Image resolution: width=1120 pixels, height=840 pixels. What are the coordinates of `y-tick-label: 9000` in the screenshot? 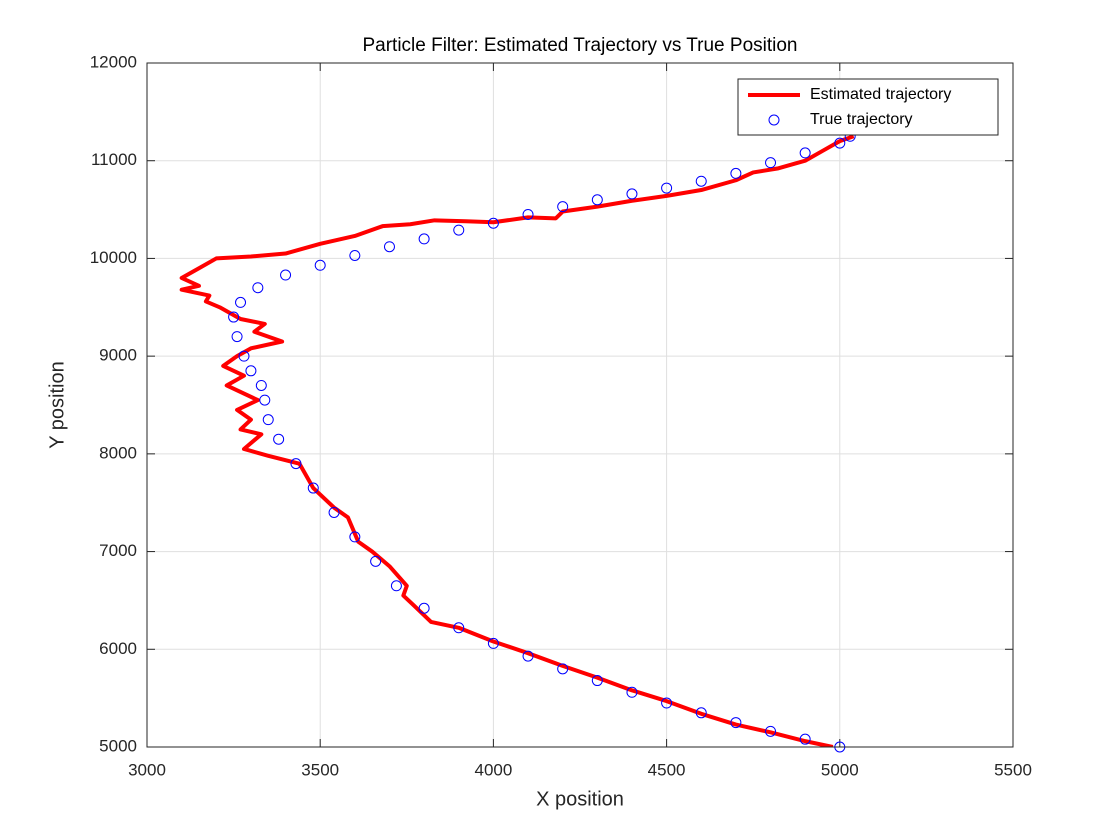 It's located at (118, 355).